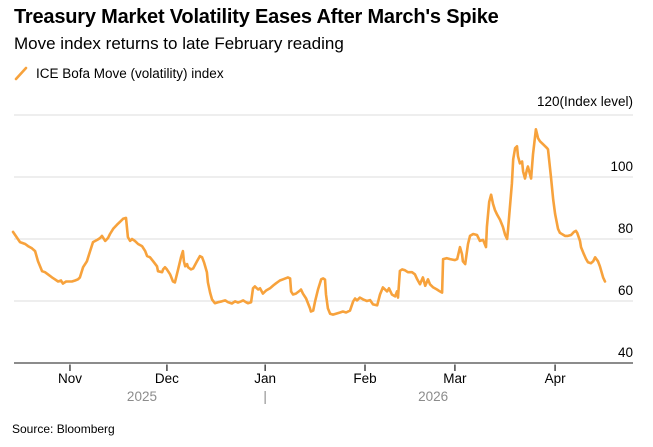  I want to click on series-marker-icon, so click(21, 73).